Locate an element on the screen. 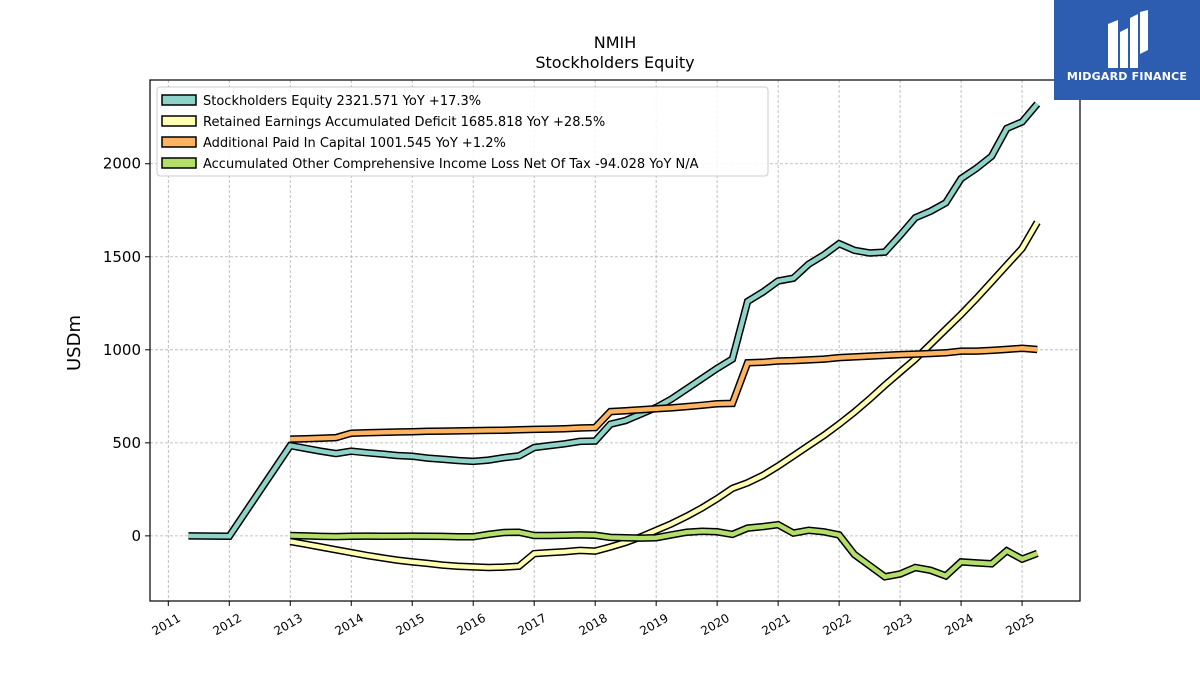 This screenshot has height=675, width=1200. chart-subtitle: Stockholders Equity is located at coordinates (614, 62).